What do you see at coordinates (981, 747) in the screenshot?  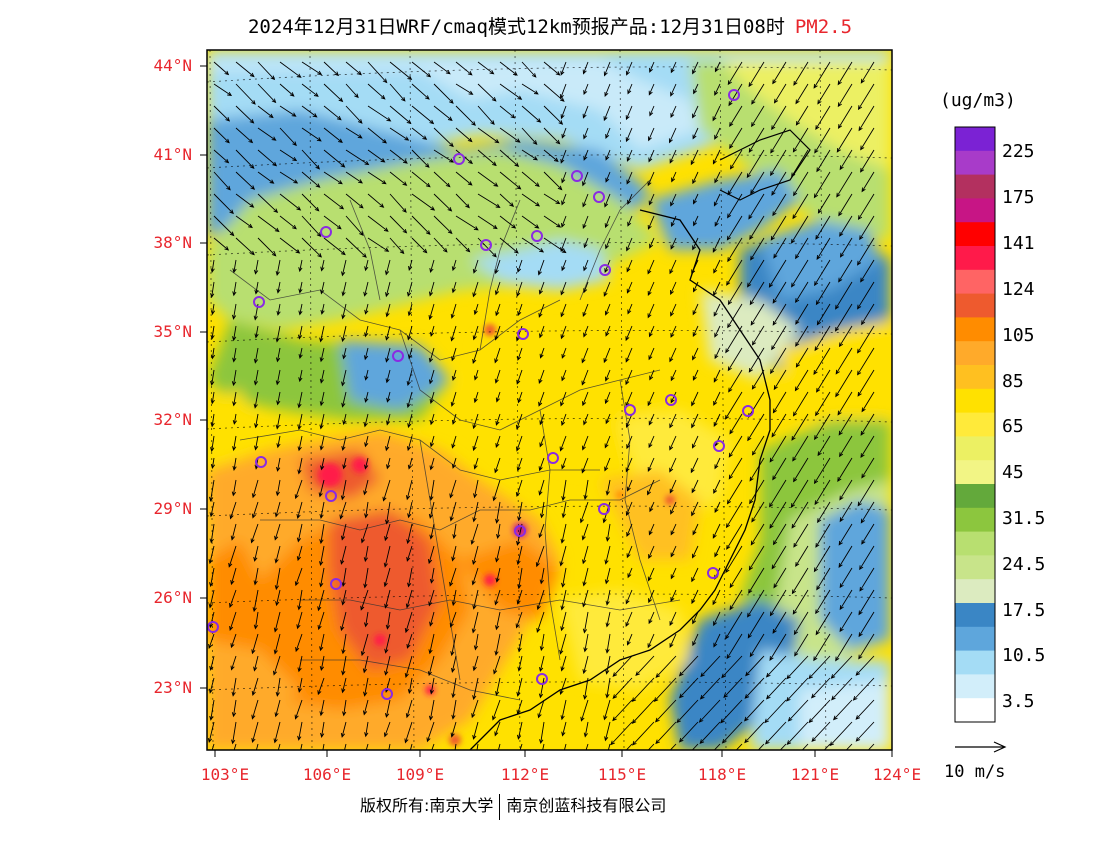 I see `wind-reference-arrow` at bounding box center [981, 747].